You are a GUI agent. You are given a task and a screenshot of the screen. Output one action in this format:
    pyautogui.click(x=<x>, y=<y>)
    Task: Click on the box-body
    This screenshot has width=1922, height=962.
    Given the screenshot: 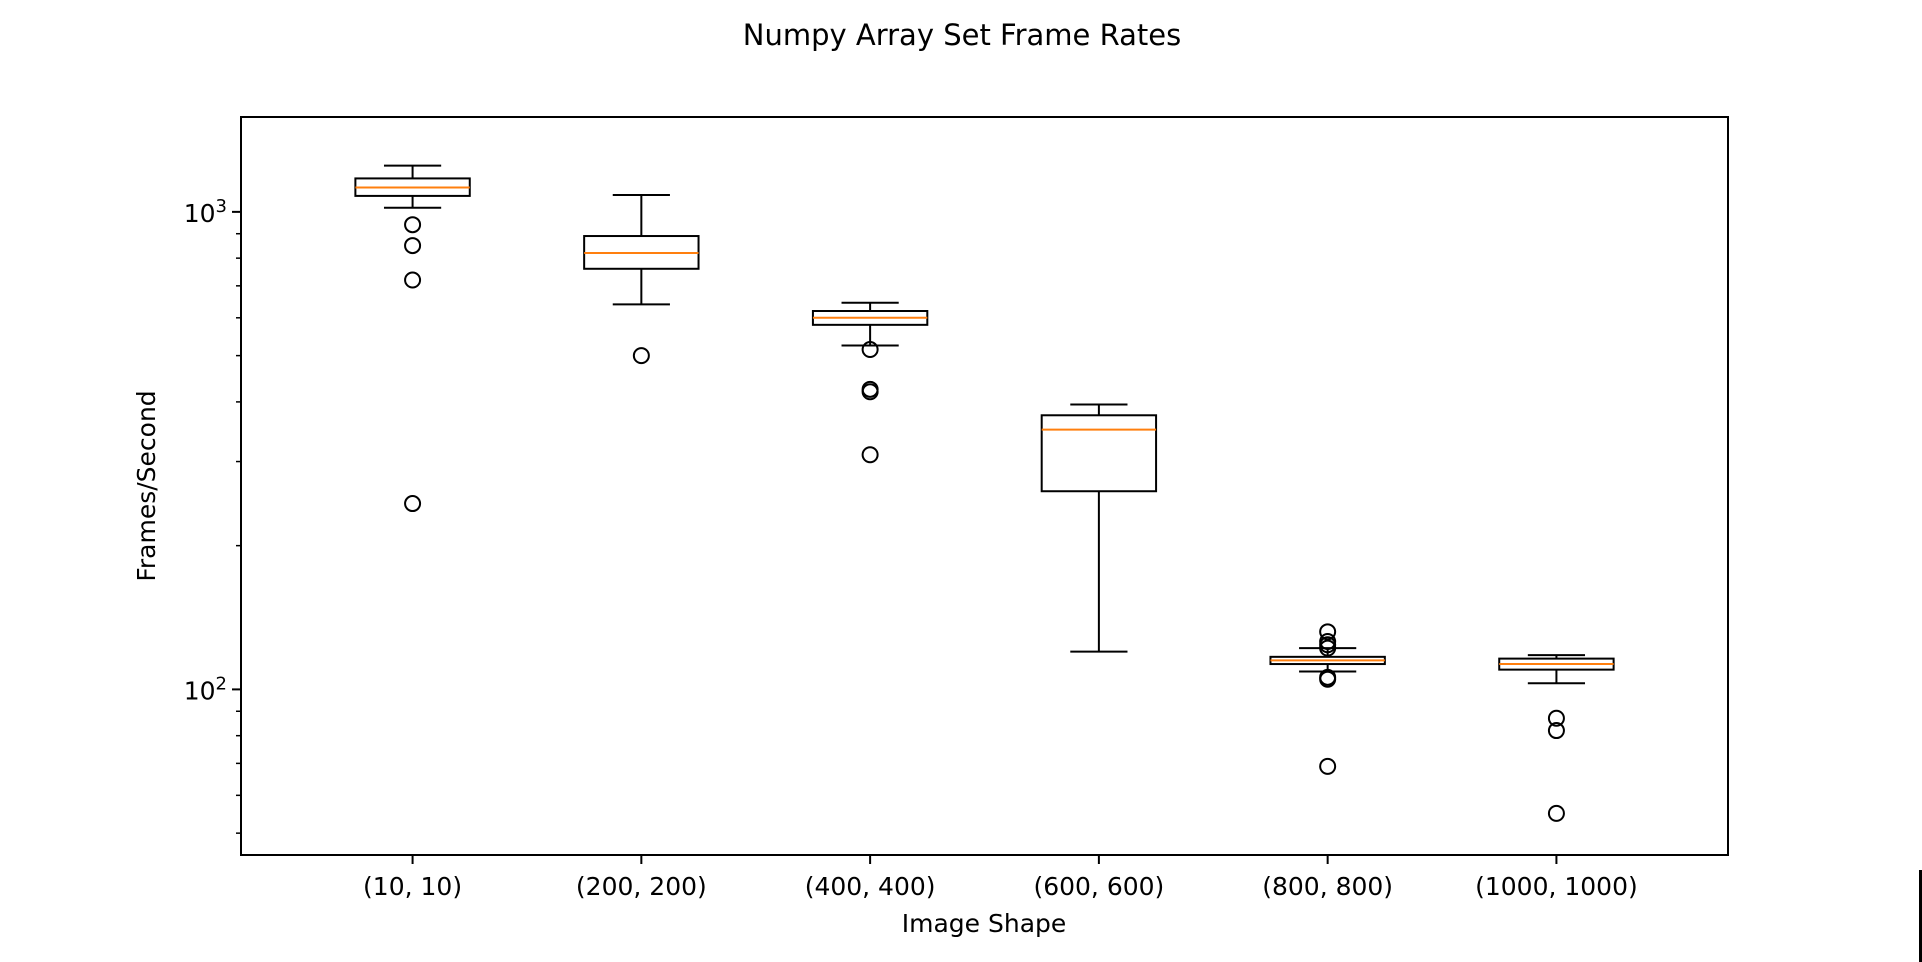 What is the action you would take?
    pyautogui.click(x=1099, y=453)
    